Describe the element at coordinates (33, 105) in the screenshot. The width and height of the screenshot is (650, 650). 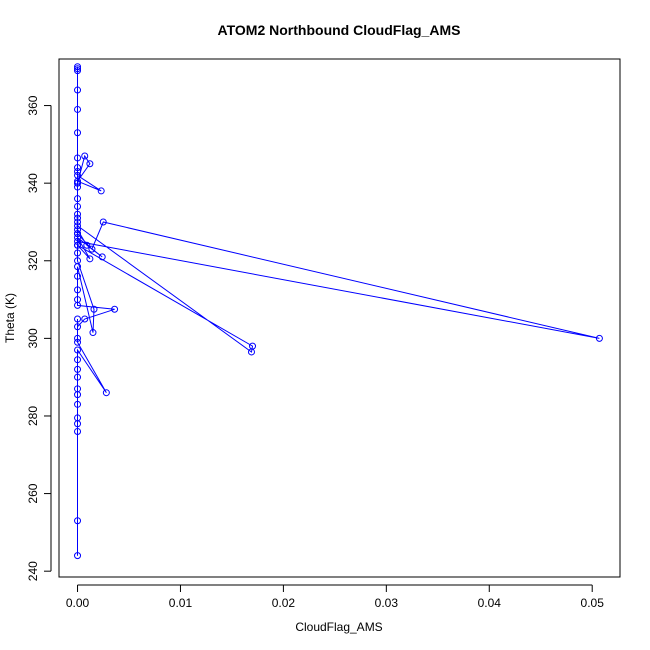
I see `y-tick-label: 360` at that location.